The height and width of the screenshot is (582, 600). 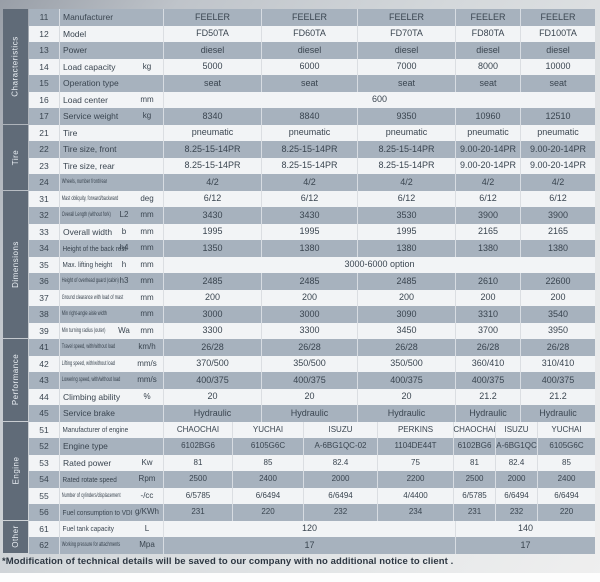 What do you see at coordinates (406, 66) in the screenshot?
I see `value-cell: 7000` at bounding box center [406, 66].